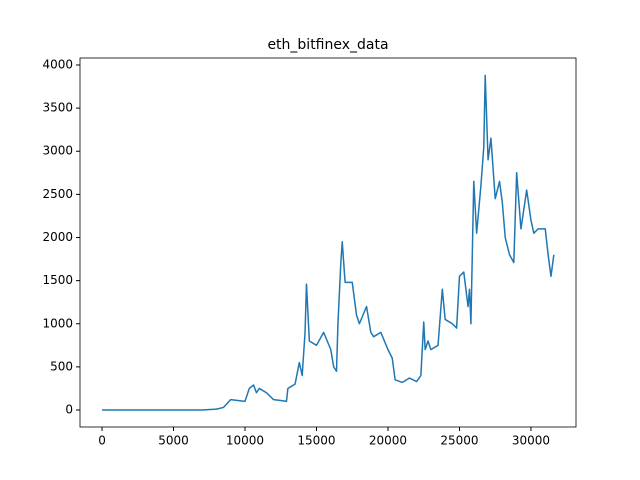 The height and width of the screenshot is (480, 640). I want to click on y-tick-label: 1000, so click(57, 323).